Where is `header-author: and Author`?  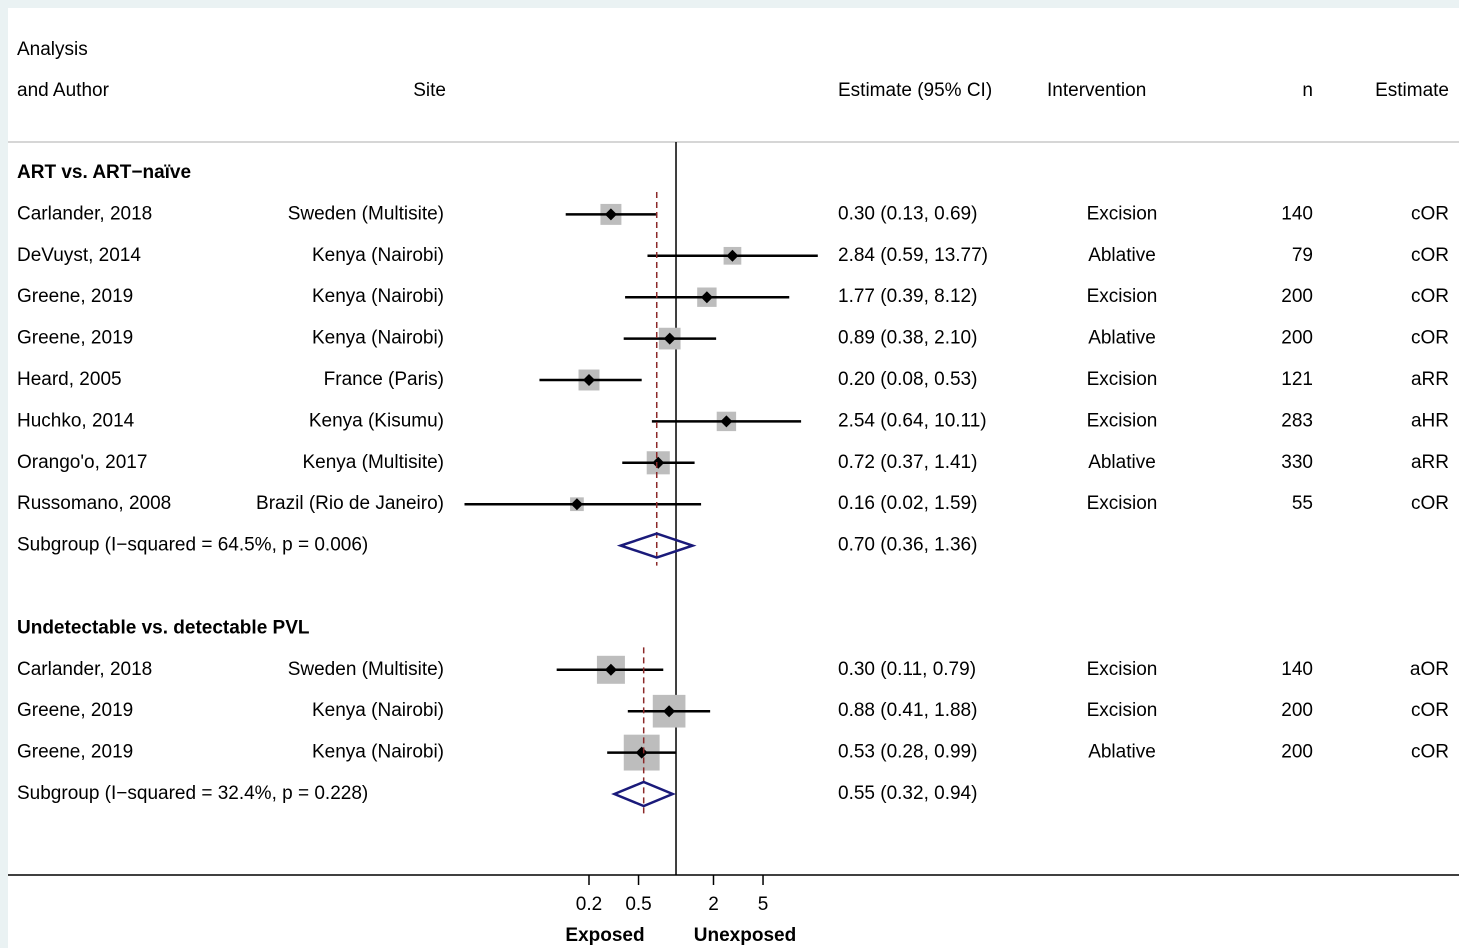
header-author: and Author is located at coordinates (63, 90).